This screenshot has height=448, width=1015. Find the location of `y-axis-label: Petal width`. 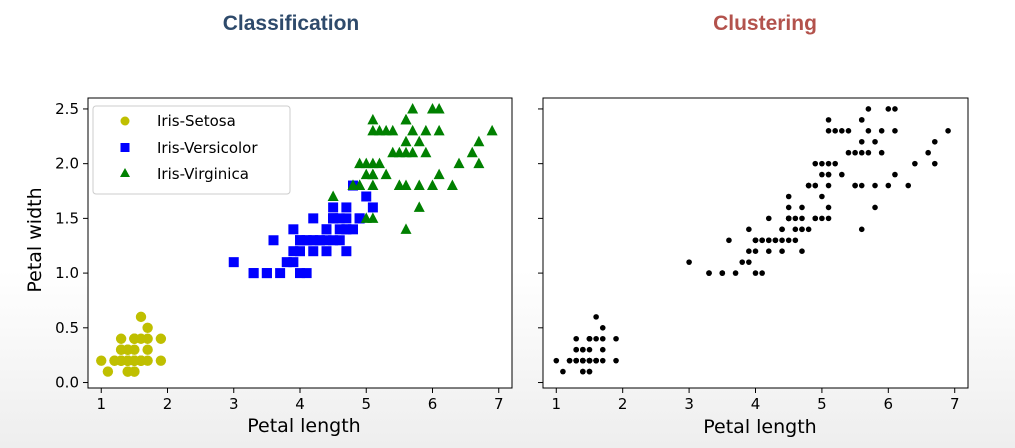

y-axis-label: Petal width is located at coordinates (35, 239).